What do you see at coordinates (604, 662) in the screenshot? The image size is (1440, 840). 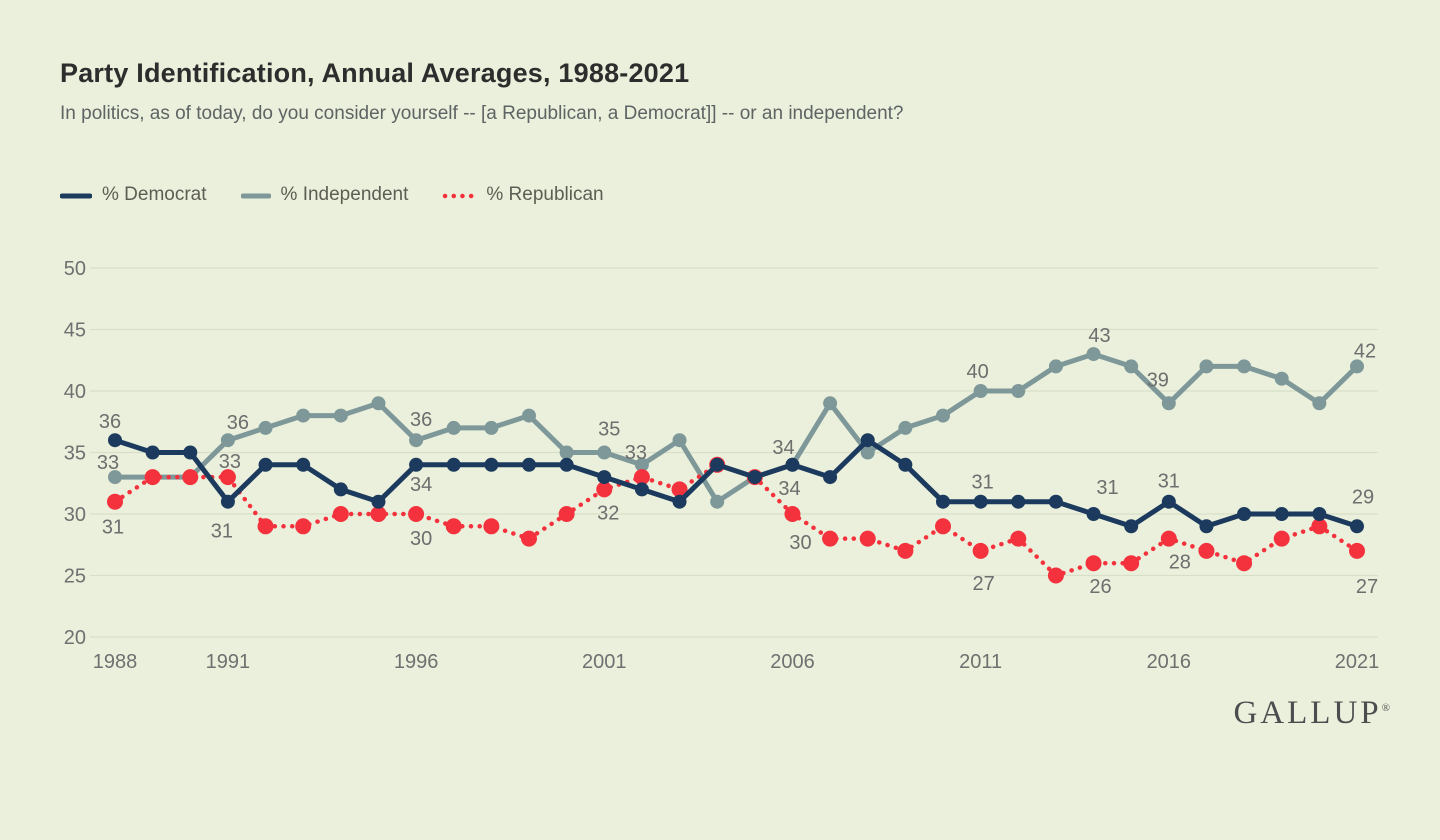 I see `x-tick-2001: 2001` at bounding box center [604, 662].